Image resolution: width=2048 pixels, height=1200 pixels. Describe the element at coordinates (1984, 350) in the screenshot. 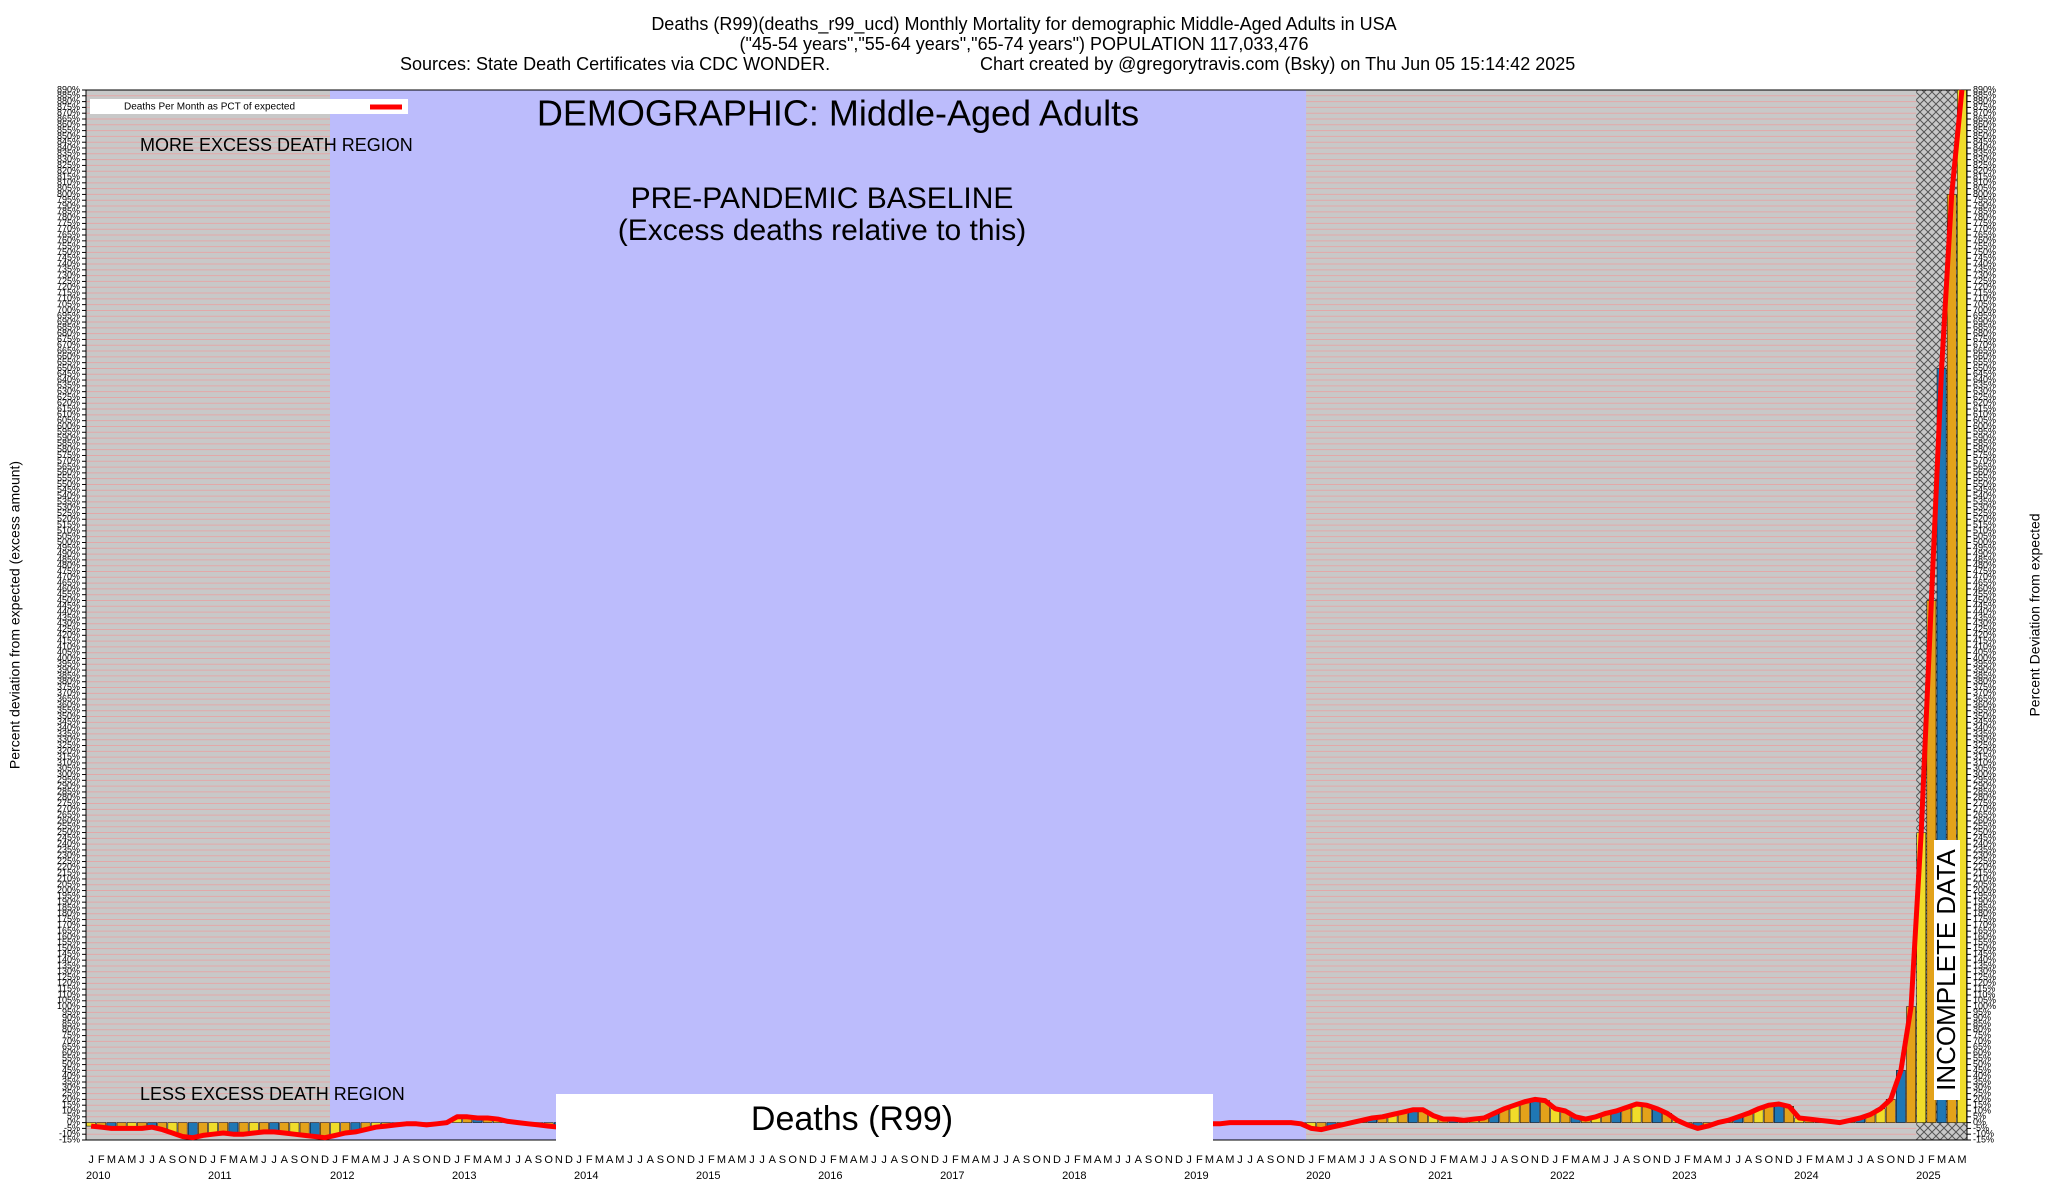

I see `y2-tick-label: 665%` at that location.